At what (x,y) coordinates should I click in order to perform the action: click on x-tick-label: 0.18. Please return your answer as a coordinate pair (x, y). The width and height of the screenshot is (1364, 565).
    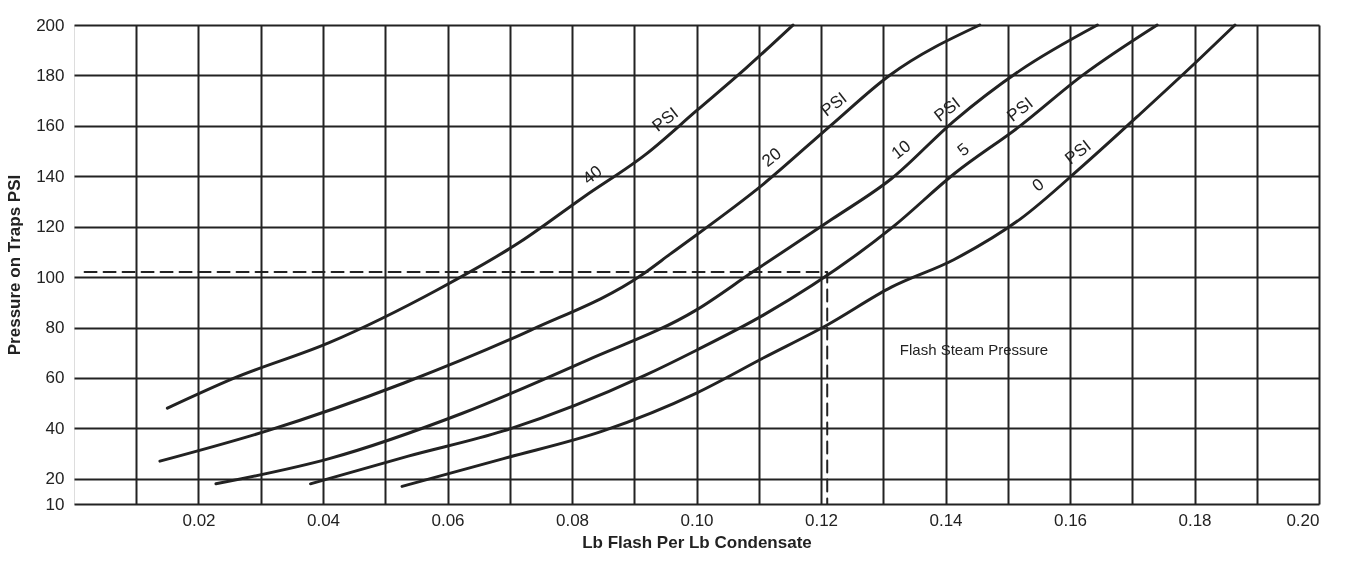
    Looking at the image, I should click on (1195, 520).